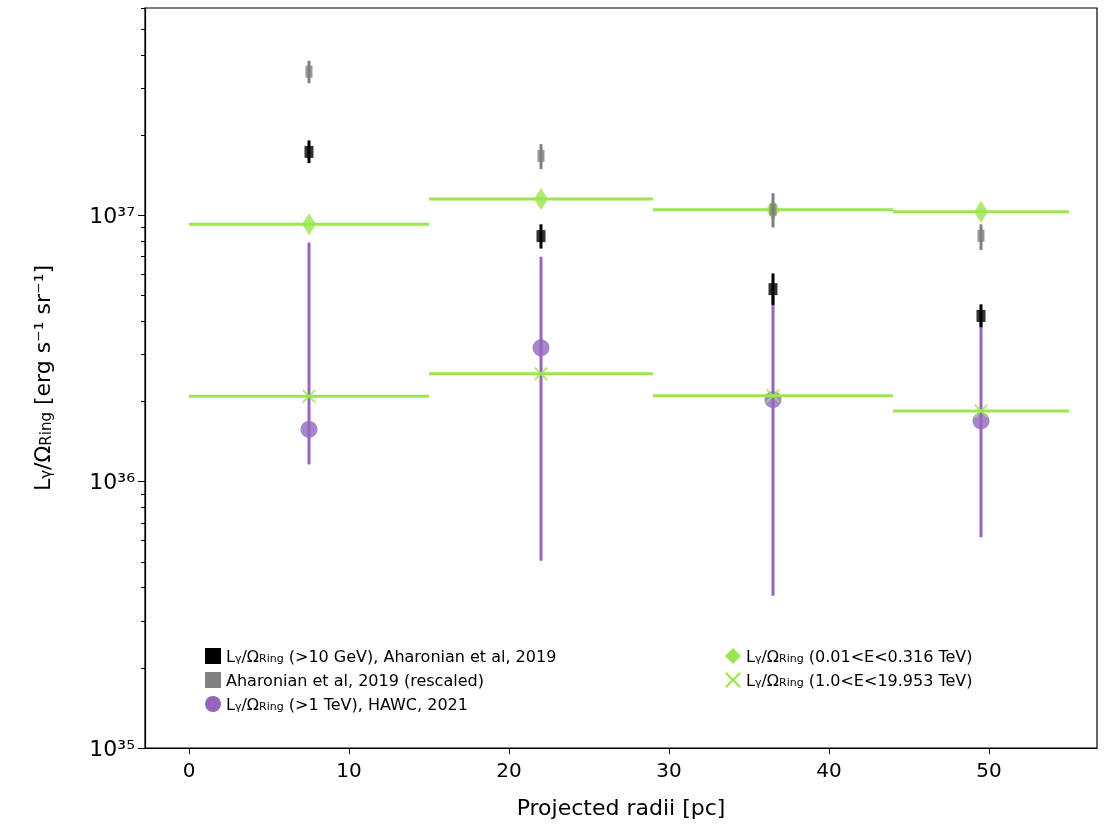 The height and width of the screenshot is (831, 1105). I want to click on y-tick-label: 10³⁵, so click(112, 748).